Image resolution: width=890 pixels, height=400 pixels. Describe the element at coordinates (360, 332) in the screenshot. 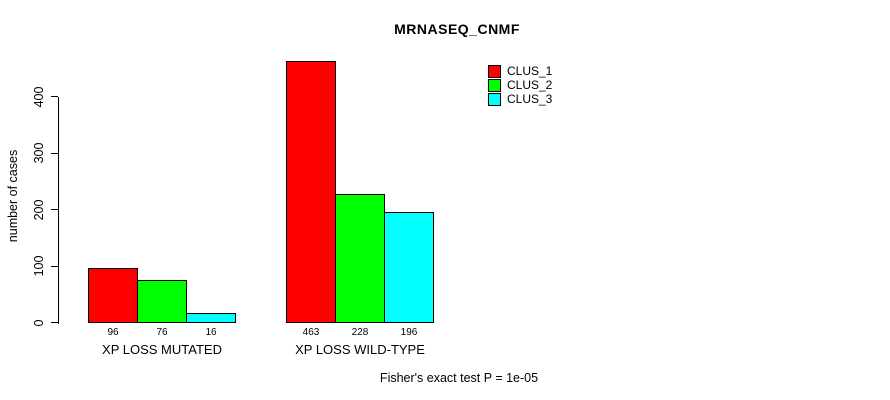

I see `bar-value-label: 228` at that location.